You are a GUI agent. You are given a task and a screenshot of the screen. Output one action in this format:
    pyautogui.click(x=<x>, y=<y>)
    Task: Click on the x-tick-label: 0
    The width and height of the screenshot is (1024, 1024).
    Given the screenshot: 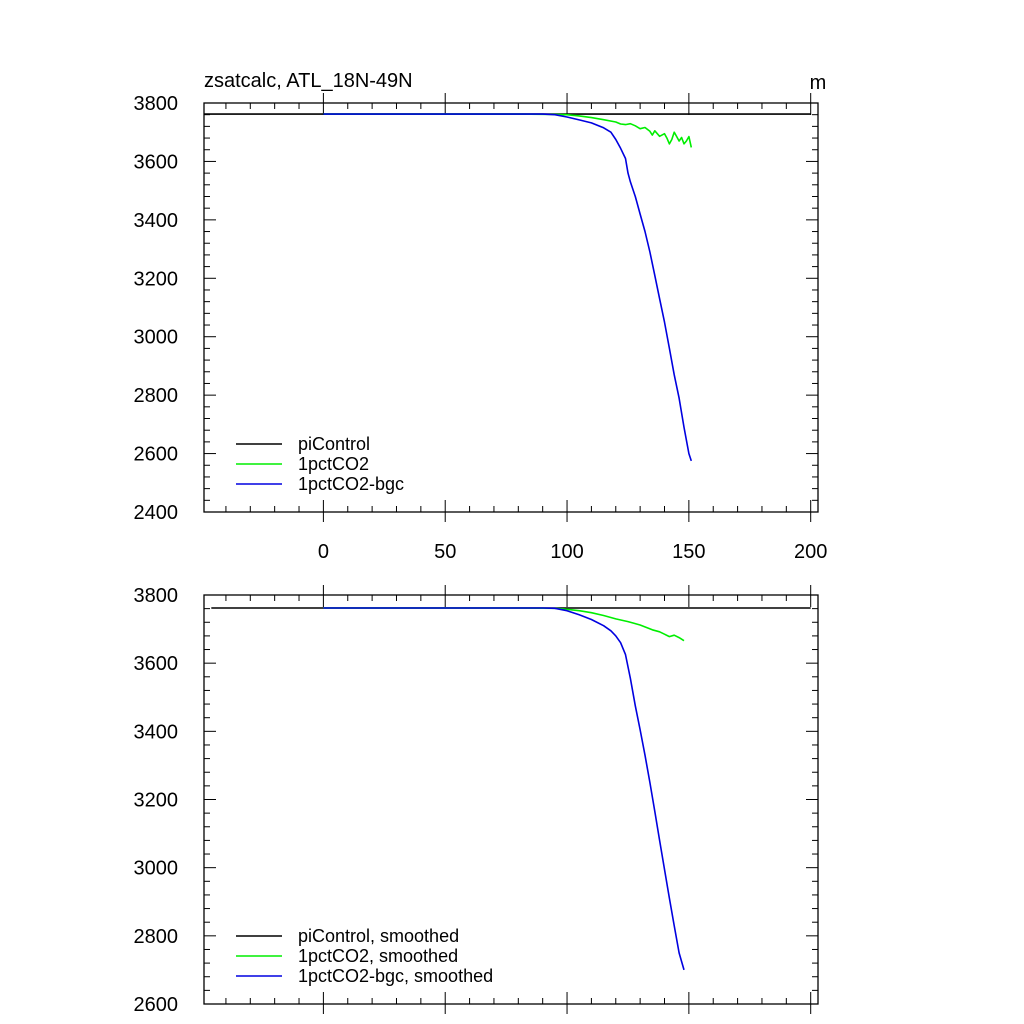 What is the action you would take?
    pyautogui.click(x=323, y=552)
    